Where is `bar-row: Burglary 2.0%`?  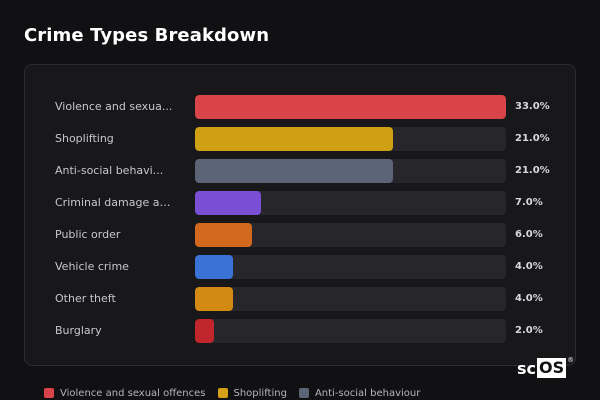 bar-row: Burglary 2.0% is located at coordinates (300, 331).